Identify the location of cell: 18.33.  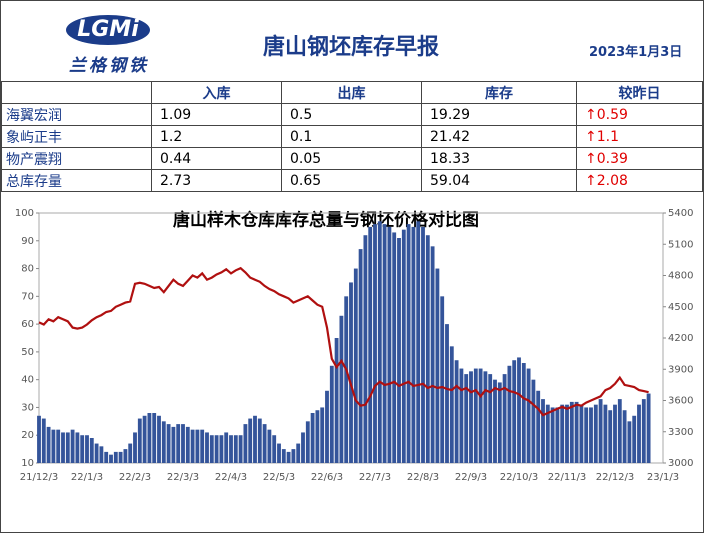
(499, 158).